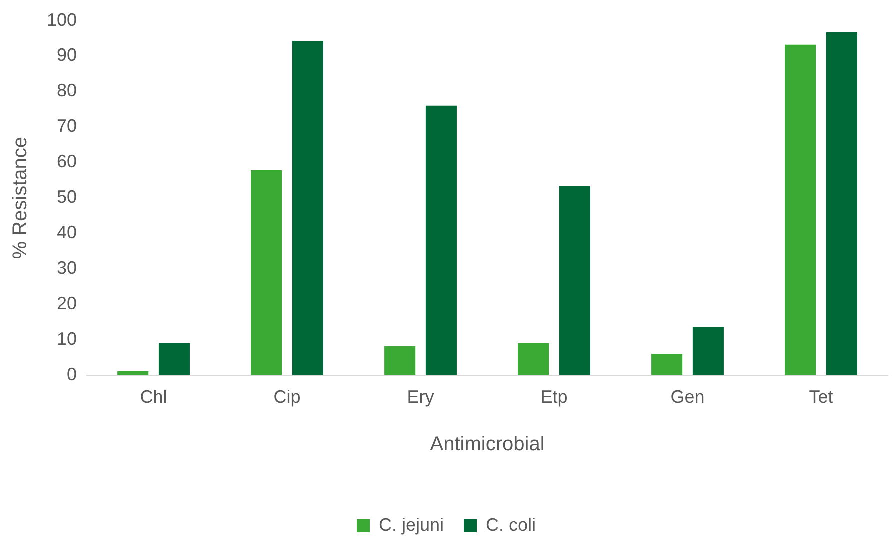  What do you see at coordinates (67, 197) in the screenshot?
I see `y-tick-label: 50` at bounding box center [67, 197].